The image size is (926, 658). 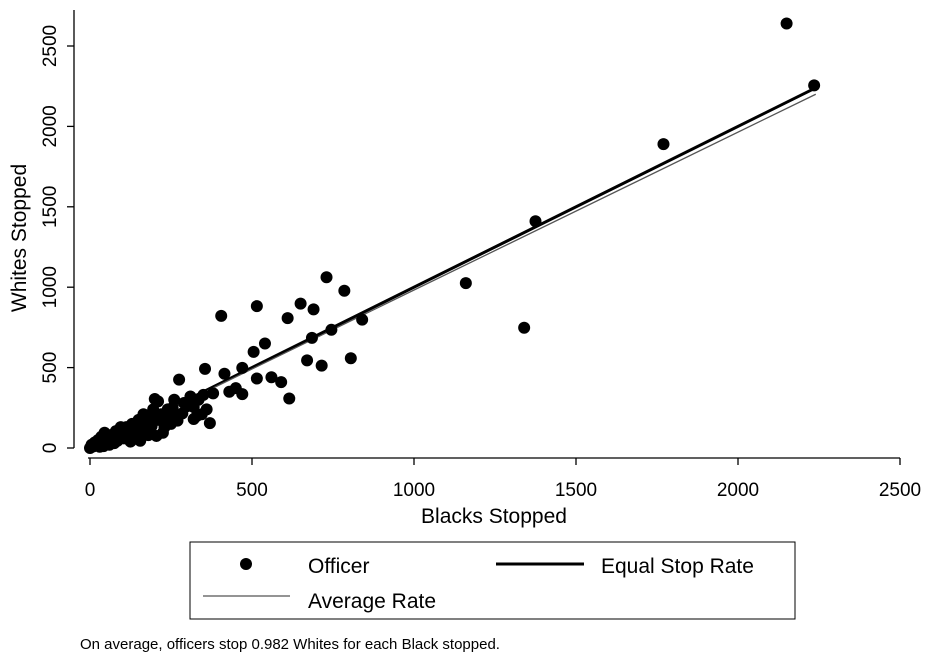 I want to click on x-tick-label: 2000, so click(x=738, y=490).